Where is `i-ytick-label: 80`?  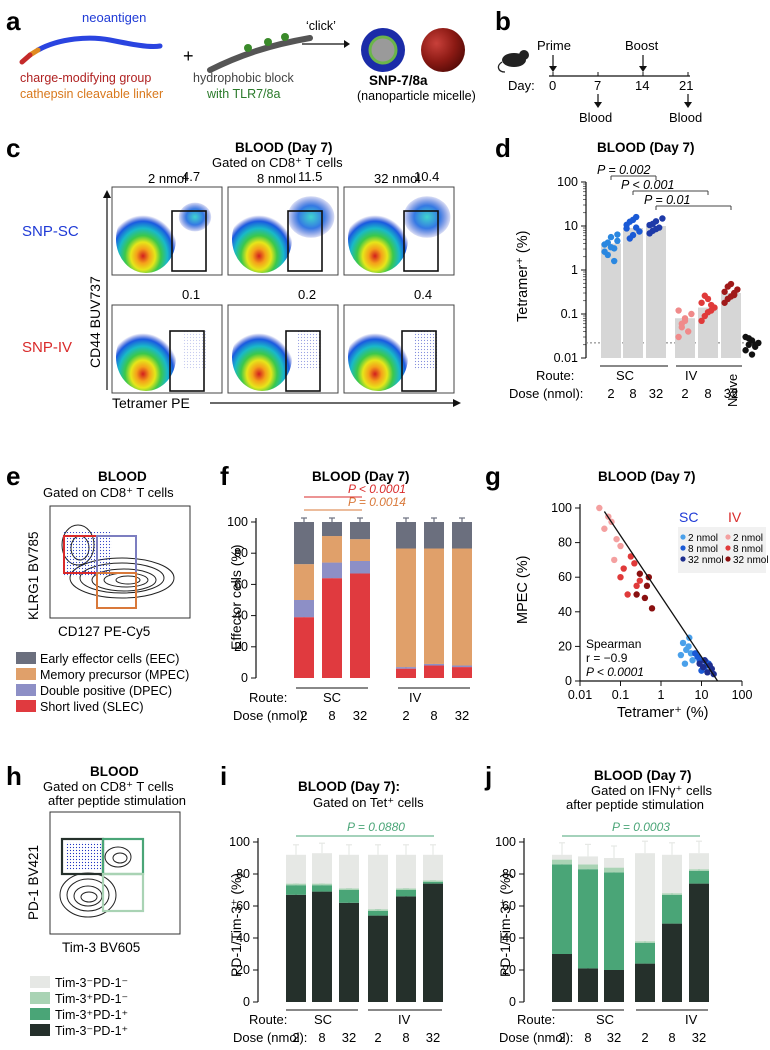
i-ytick-label: 80 is located at coordinates (243, 874).